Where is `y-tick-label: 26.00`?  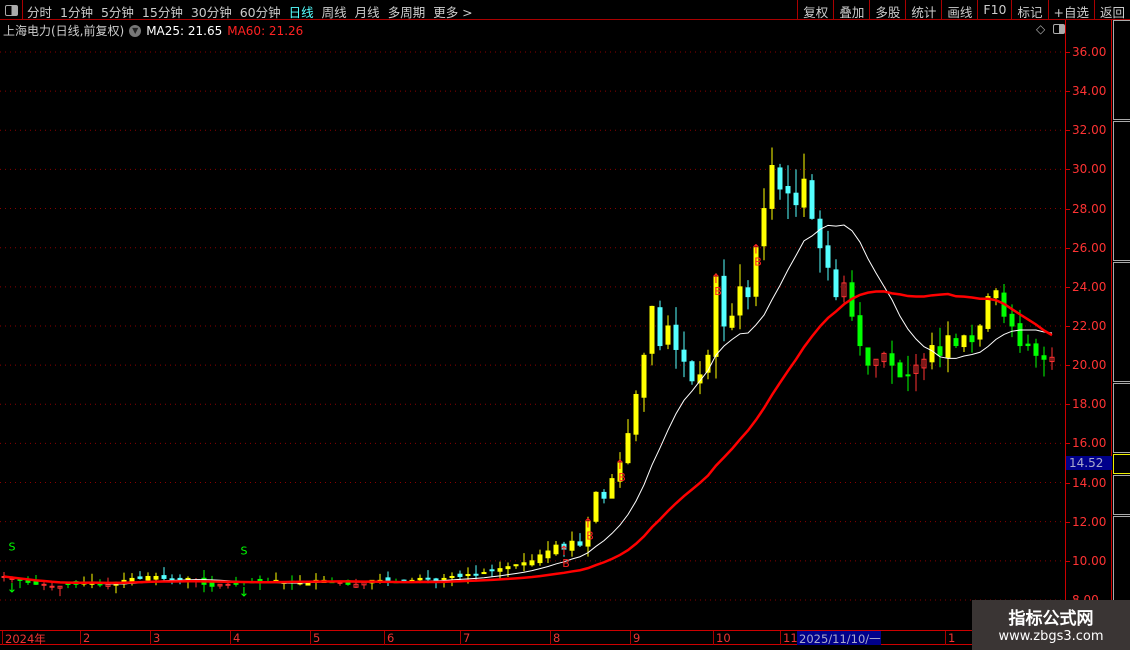
y-tick-label: 26.00 is located at coordinates (1089, 247).